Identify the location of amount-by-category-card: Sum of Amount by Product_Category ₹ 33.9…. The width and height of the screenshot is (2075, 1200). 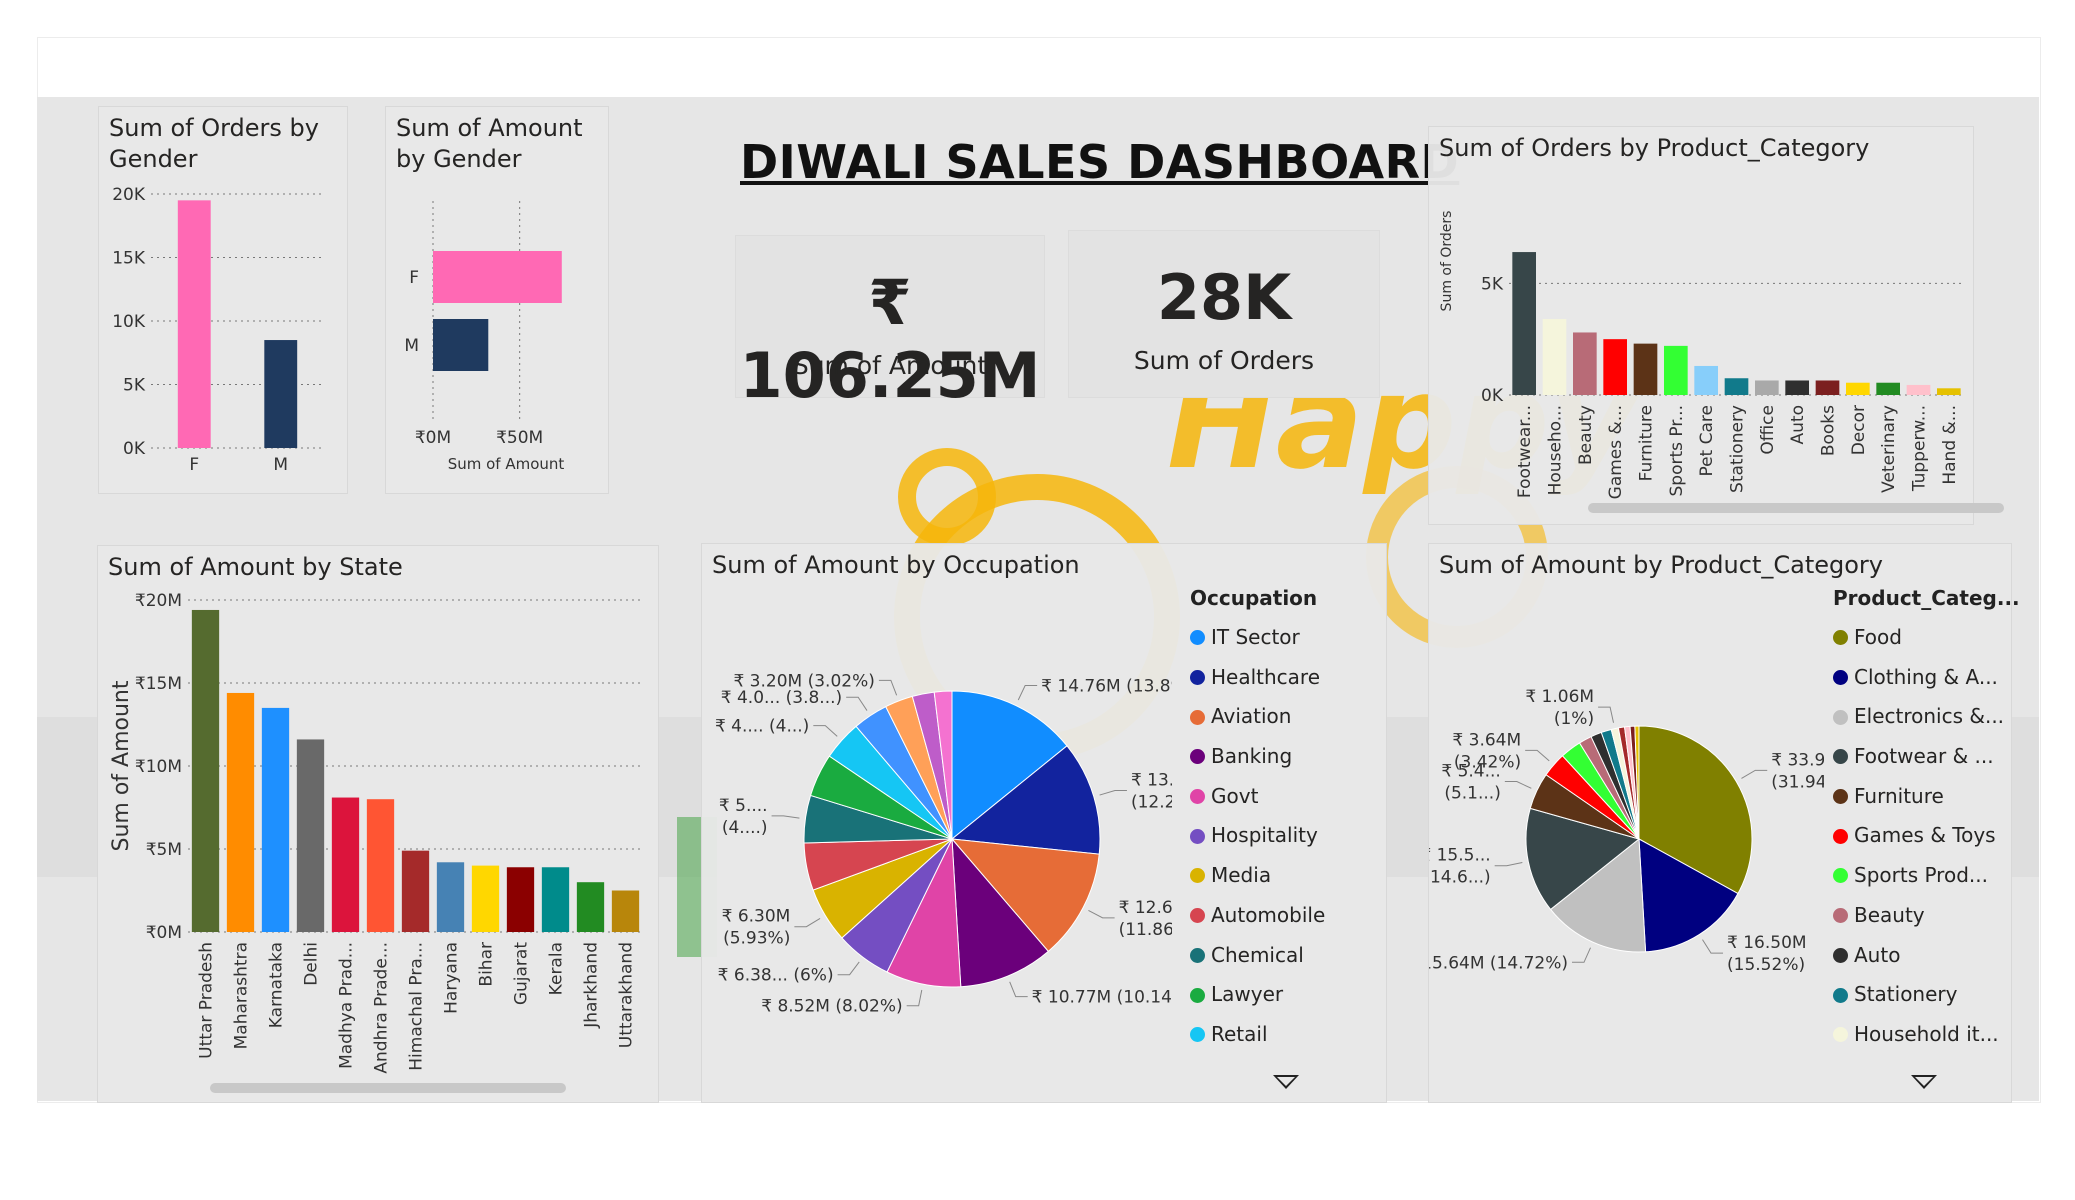
(1724, 823).